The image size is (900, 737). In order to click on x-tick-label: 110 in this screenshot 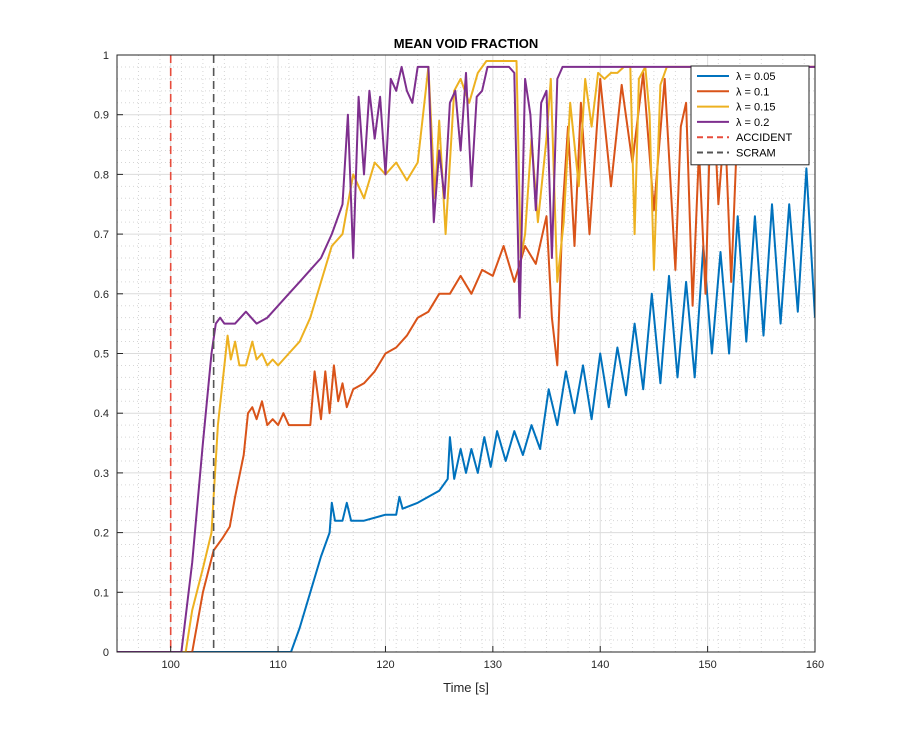, I will do `click(278, 665)`.